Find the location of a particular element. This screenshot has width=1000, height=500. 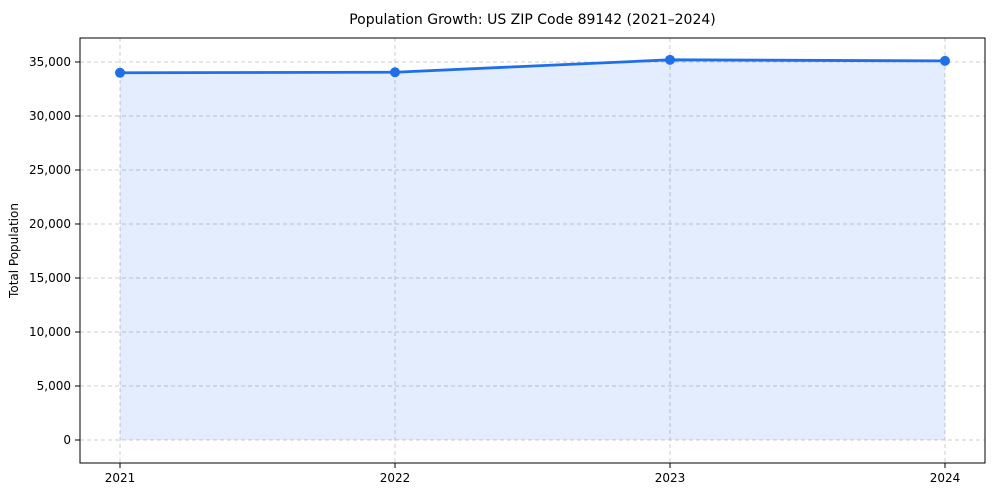

x-tick-label: 2023 is located at coordinates (670, 478).